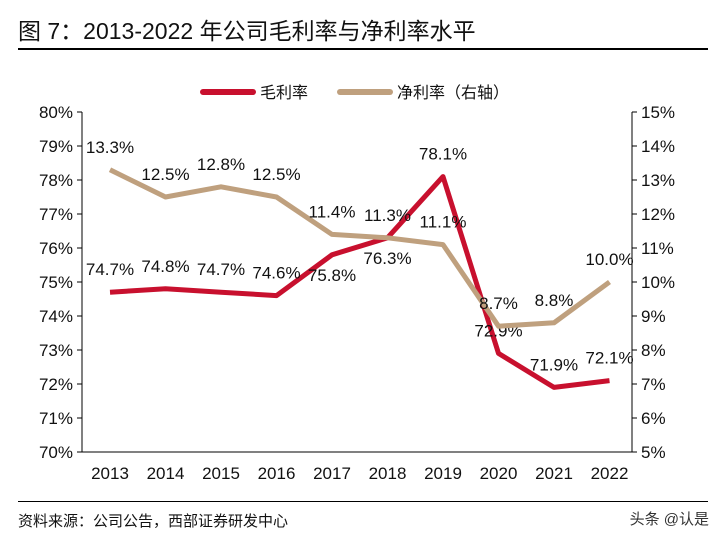 This screenshot has height=534, width=723. Describe the element at coordinates (363, 501) in the screenshot. I see `source-divider` at that location.